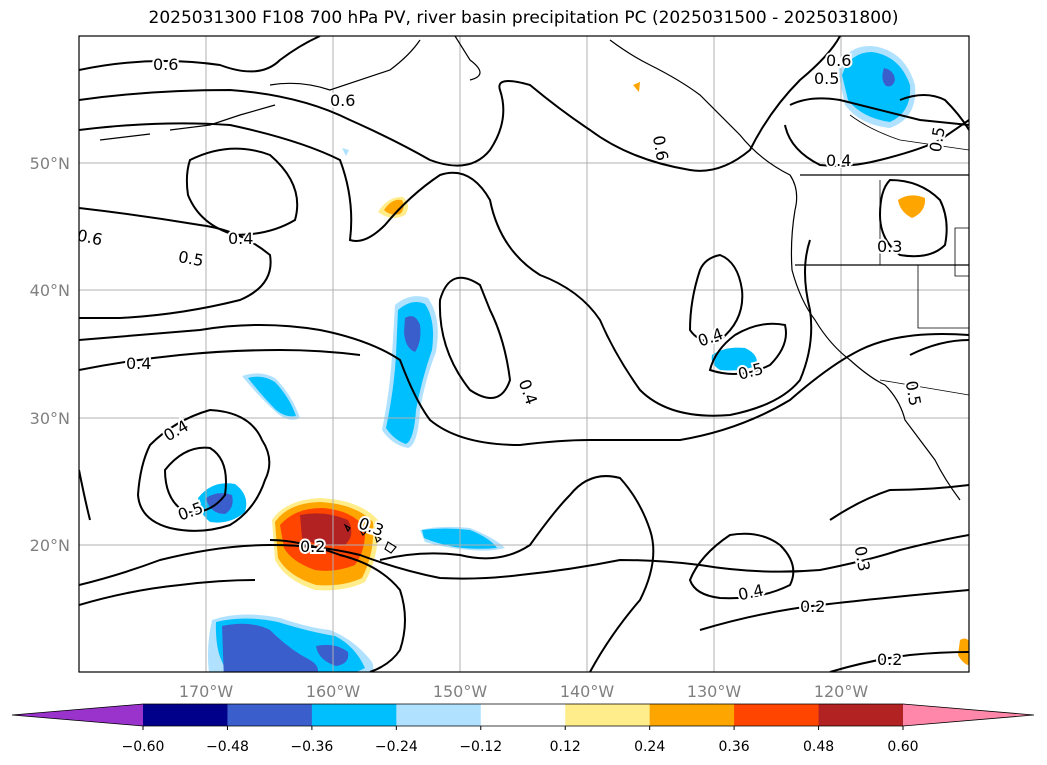 The image size is (1047, 765). What do you see at coordinates (826, 78) in the screenshot?
I see `contour-label: 0.5` at bounding box center [826, 78].